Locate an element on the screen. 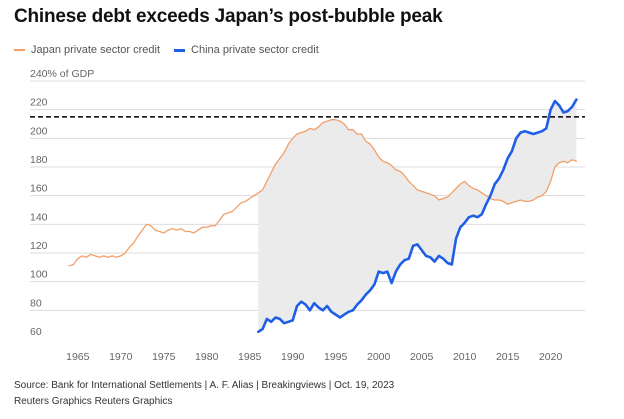 The width and height of the screenshot is (624, 419). x-tick-label-1965: 1965 is located at coordinates (78, 357).